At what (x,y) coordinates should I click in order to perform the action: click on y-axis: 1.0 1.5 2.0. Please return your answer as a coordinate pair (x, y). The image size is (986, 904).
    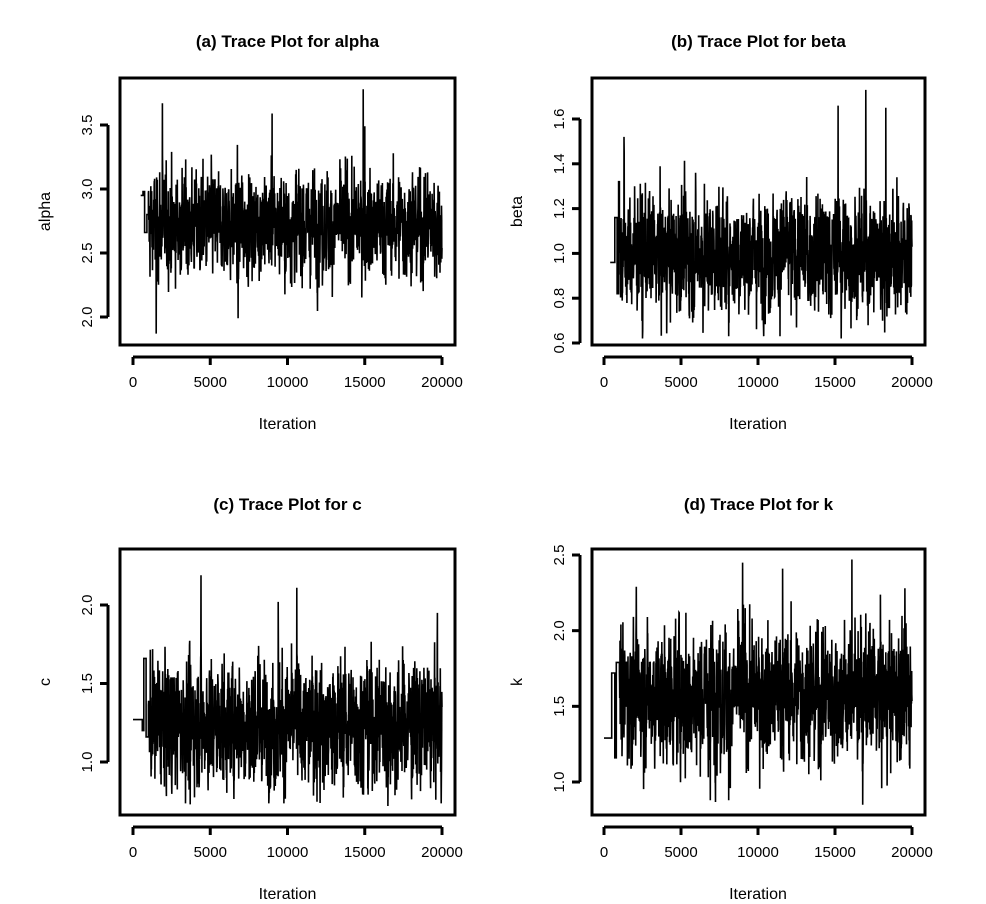
    Looking at the image, I should click on (94, 684).